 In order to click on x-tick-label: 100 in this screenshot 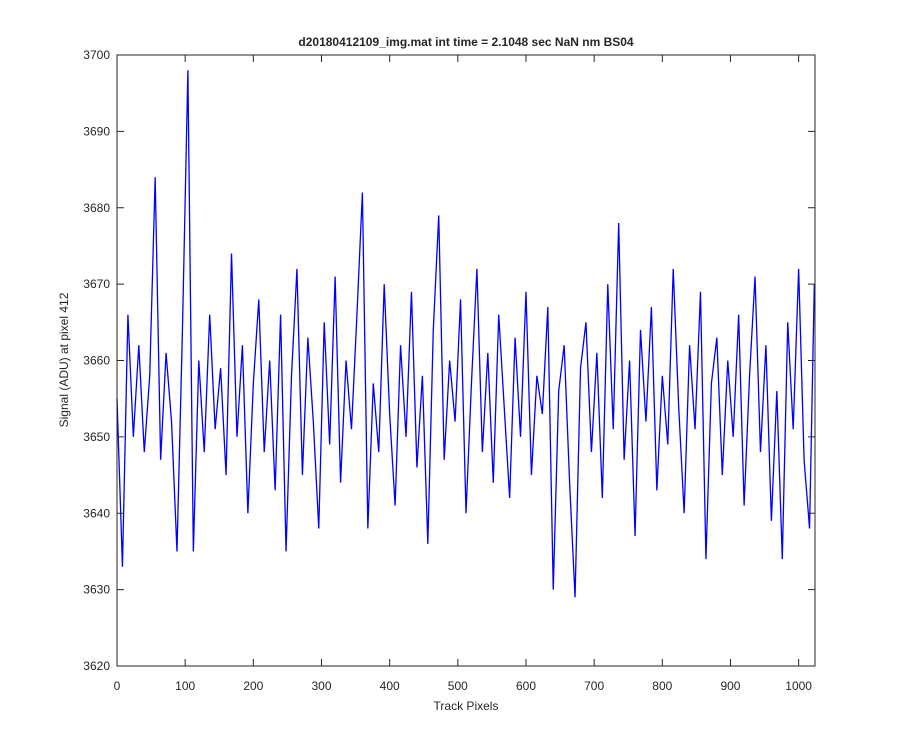, I will do `click(185, 686)`.